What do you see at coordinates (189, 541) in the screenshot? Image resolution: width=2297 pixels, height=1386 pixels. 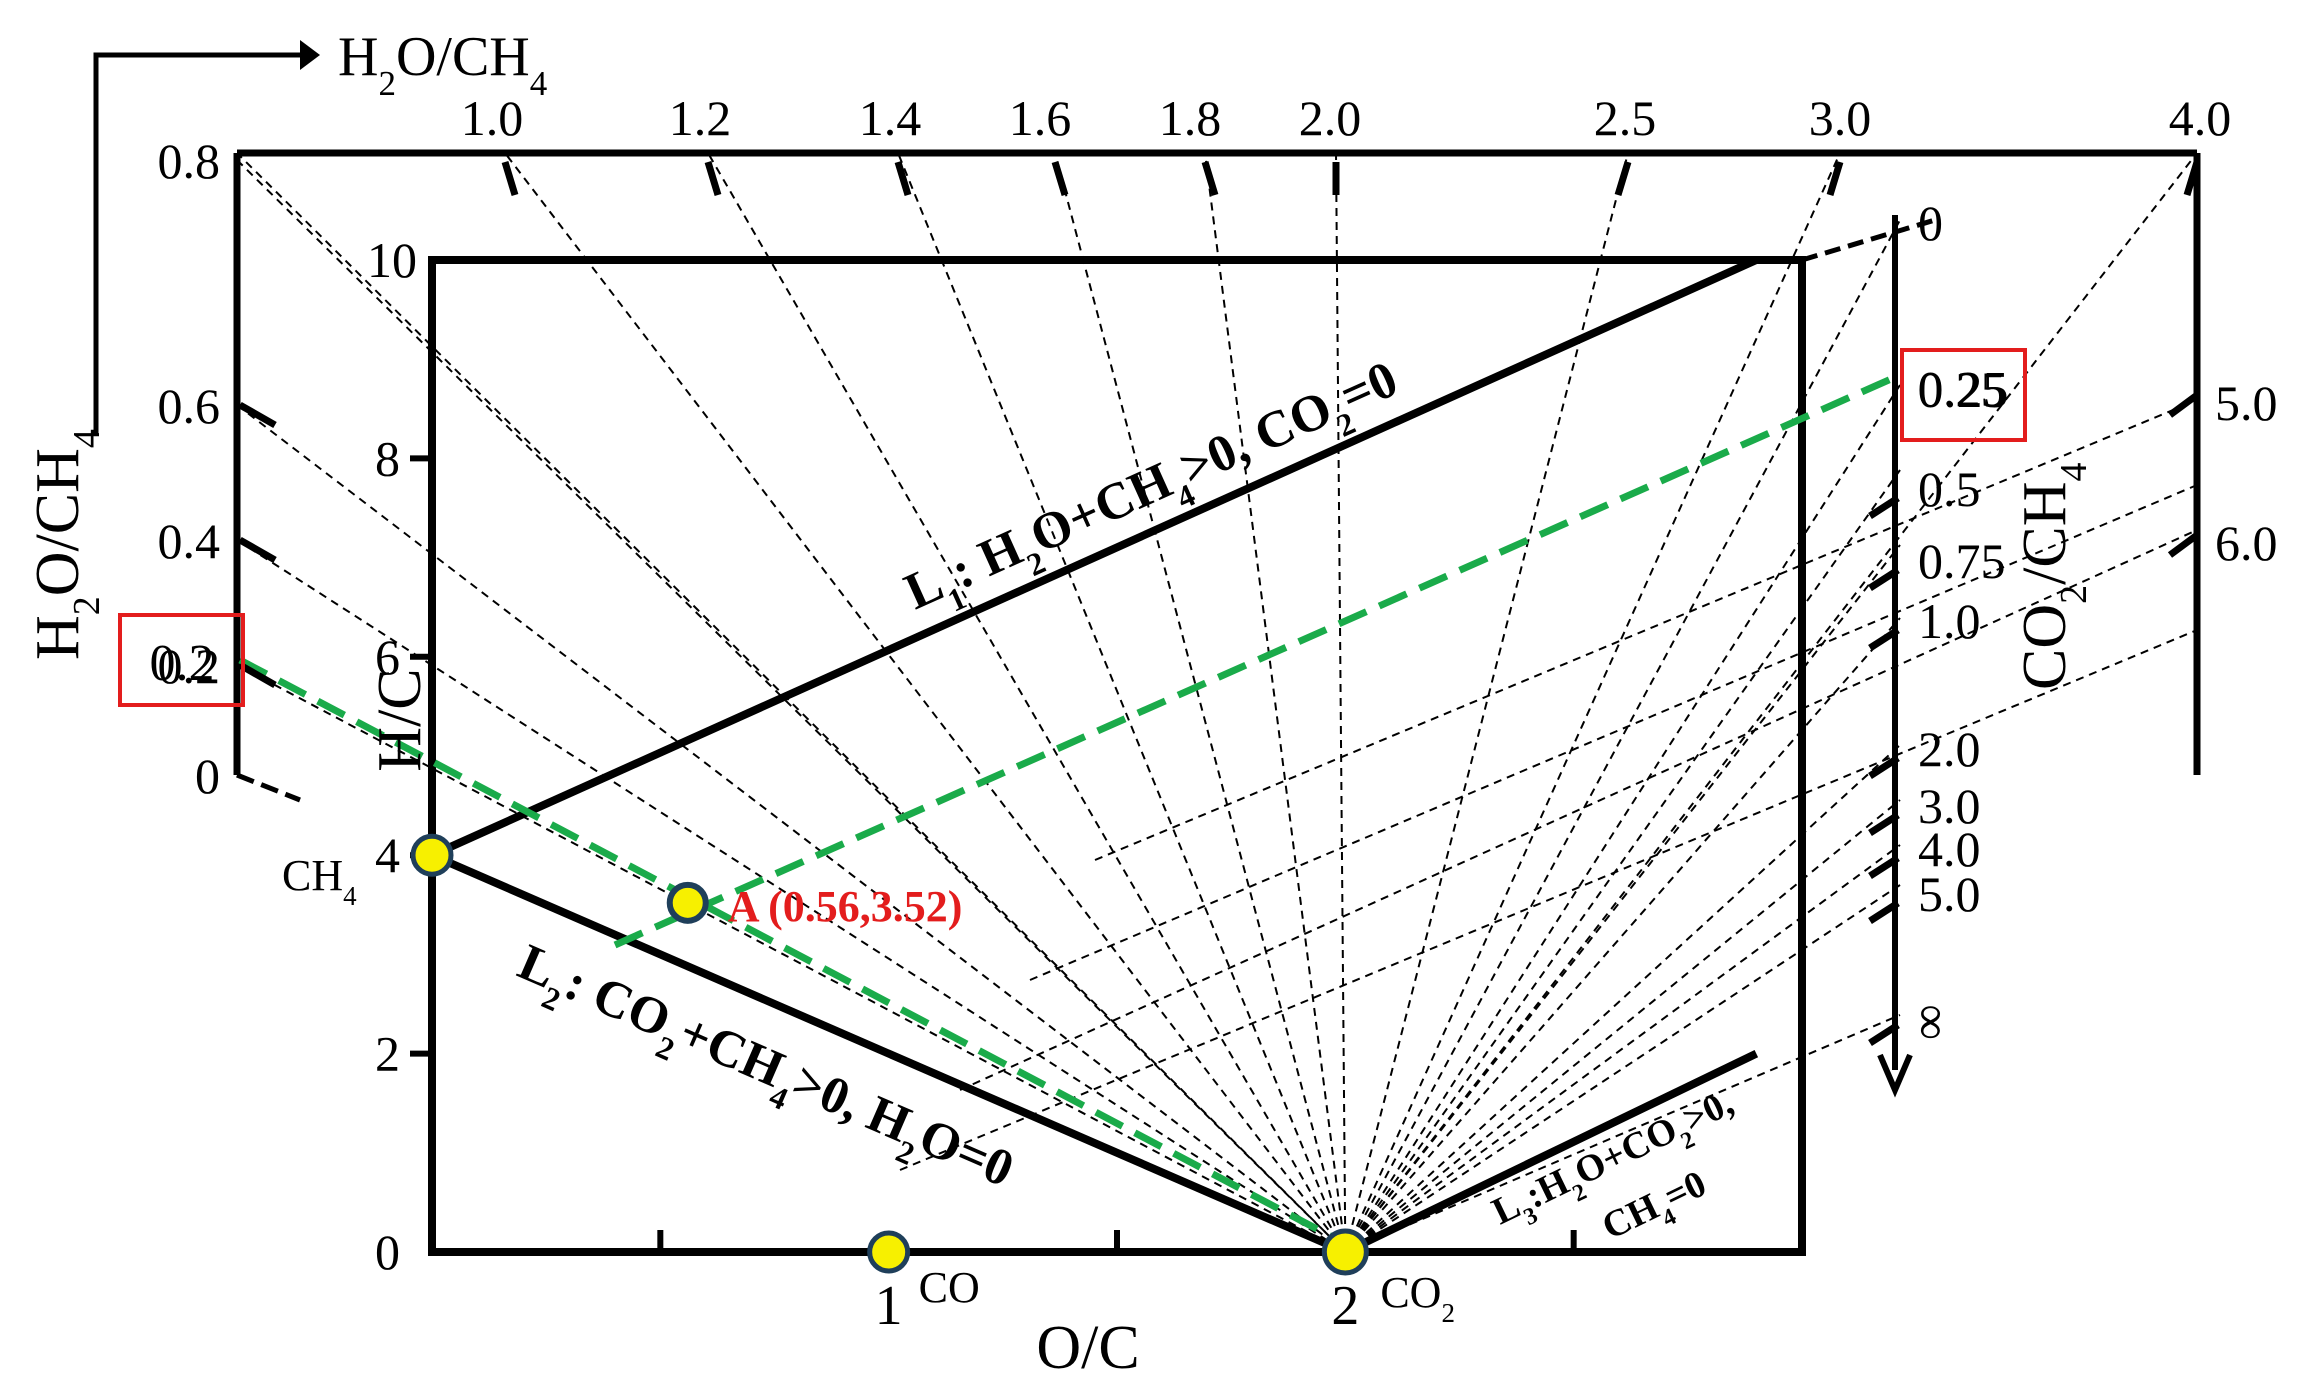 I see `left-tick-label: 0.4` at bounding box center [189, 541].